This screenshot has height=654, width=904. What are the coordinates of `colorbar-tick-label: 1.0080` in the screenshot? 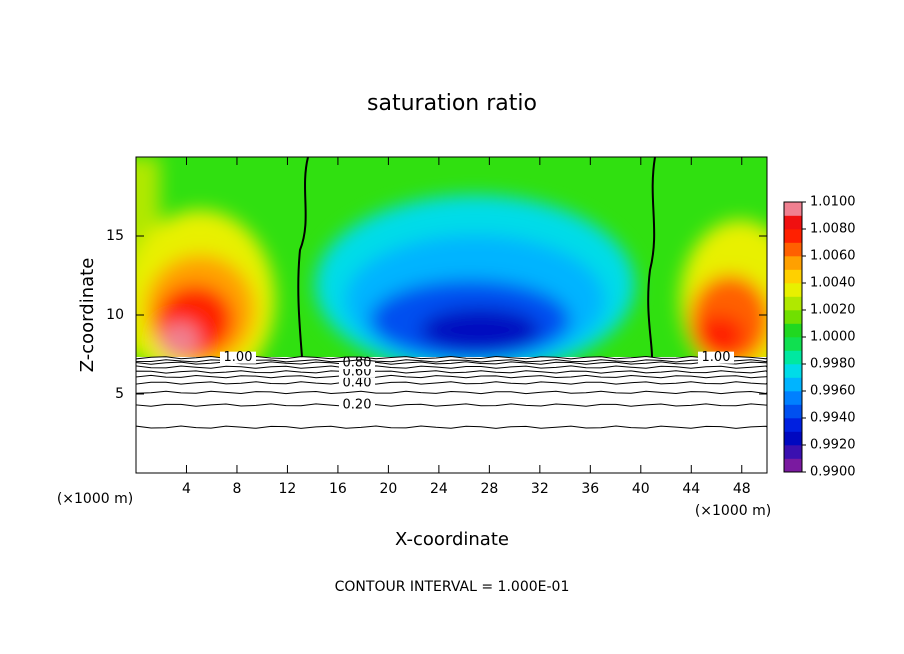 It's located at (833, 229).